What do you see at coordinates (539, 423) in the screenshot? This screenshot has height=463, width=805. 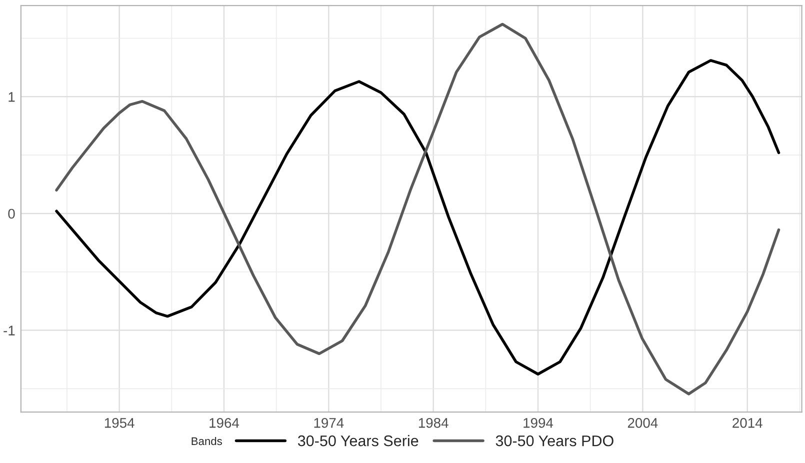 I see `x-tick-label: 1994` at bounding box center [539, 423].